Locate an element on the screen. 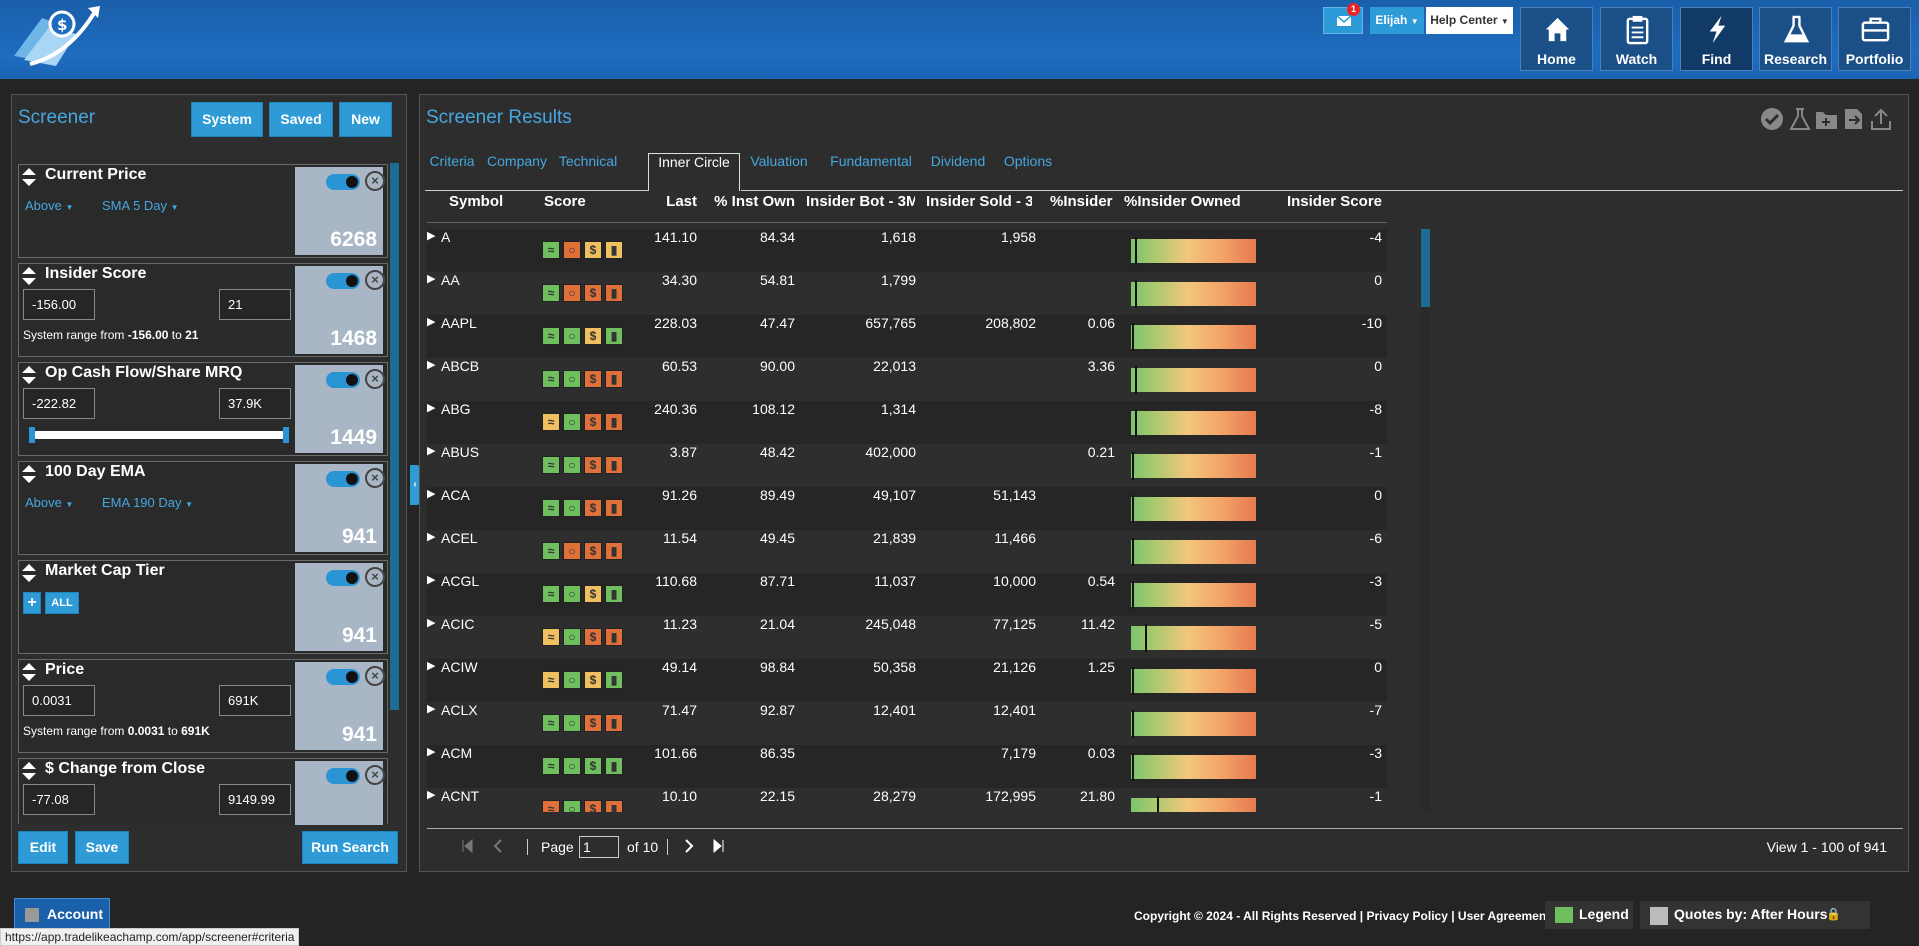 Image resolution: width=1919 pixels, height=946 pixels. col-pct-insider: %Insider is located at coordinates (1081, 201).